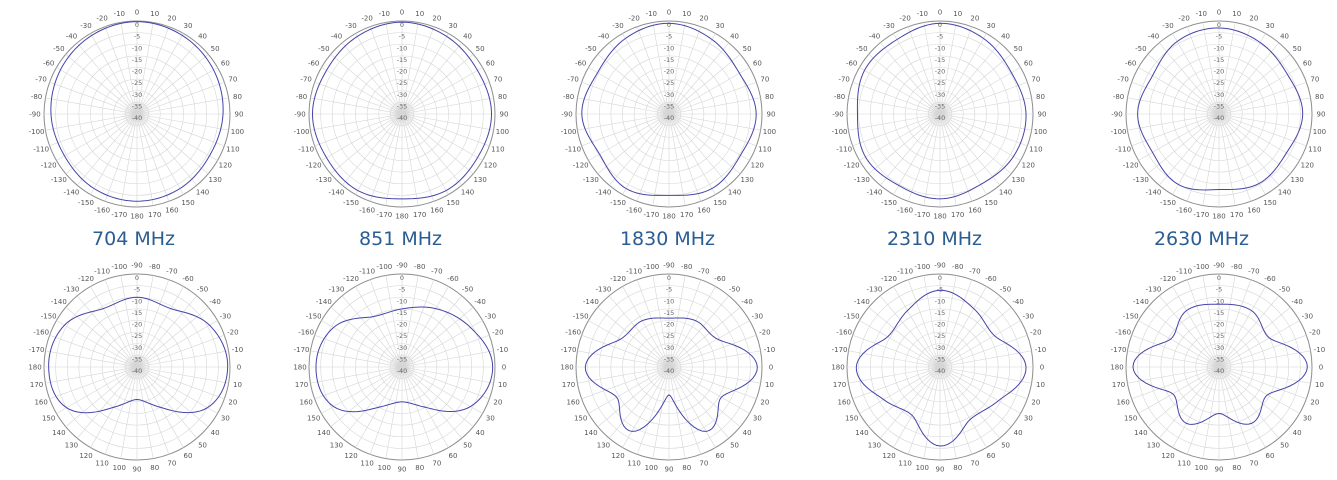  Describe the element at coordinates (1219, 72) in the screenshot. I see `radial-tick-label: -20` at that location.